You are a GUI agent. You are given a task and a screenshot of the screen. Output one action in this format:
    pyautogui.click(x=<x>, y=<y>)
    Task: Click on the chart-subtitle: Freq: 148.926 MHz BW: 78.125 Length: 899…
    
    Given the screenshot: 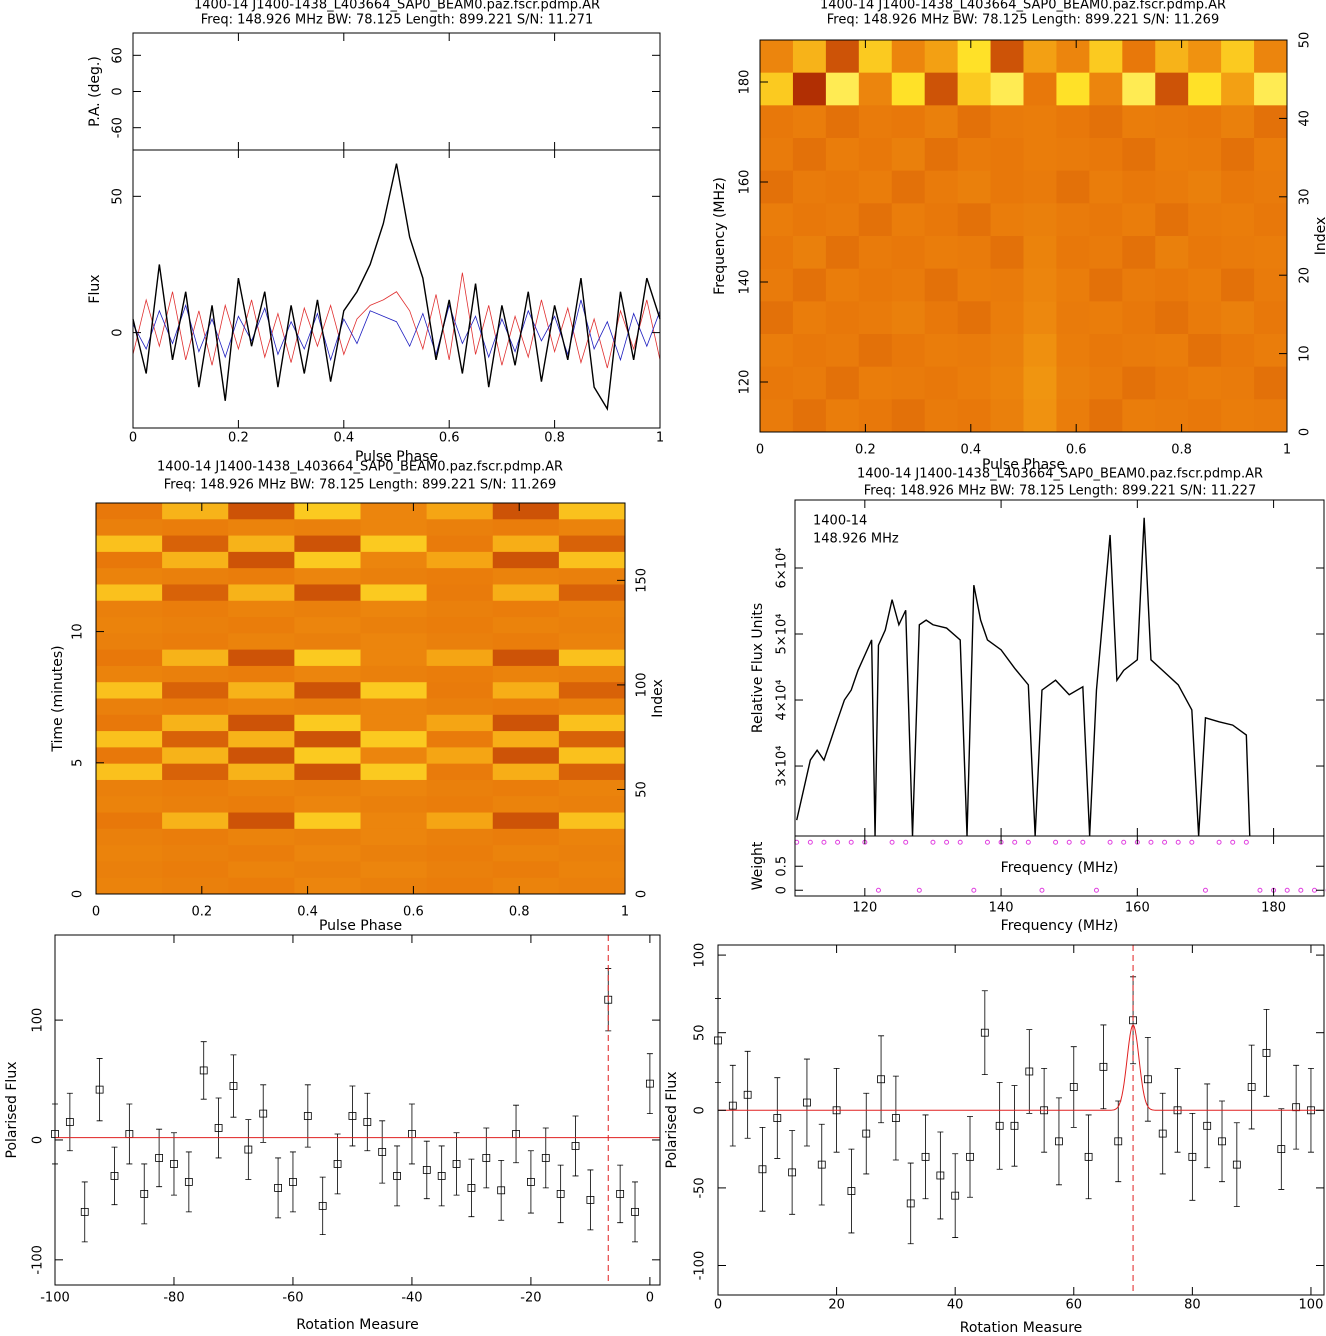 What is the action you would take?
    pyautogui.click(x=360, y=485)
    